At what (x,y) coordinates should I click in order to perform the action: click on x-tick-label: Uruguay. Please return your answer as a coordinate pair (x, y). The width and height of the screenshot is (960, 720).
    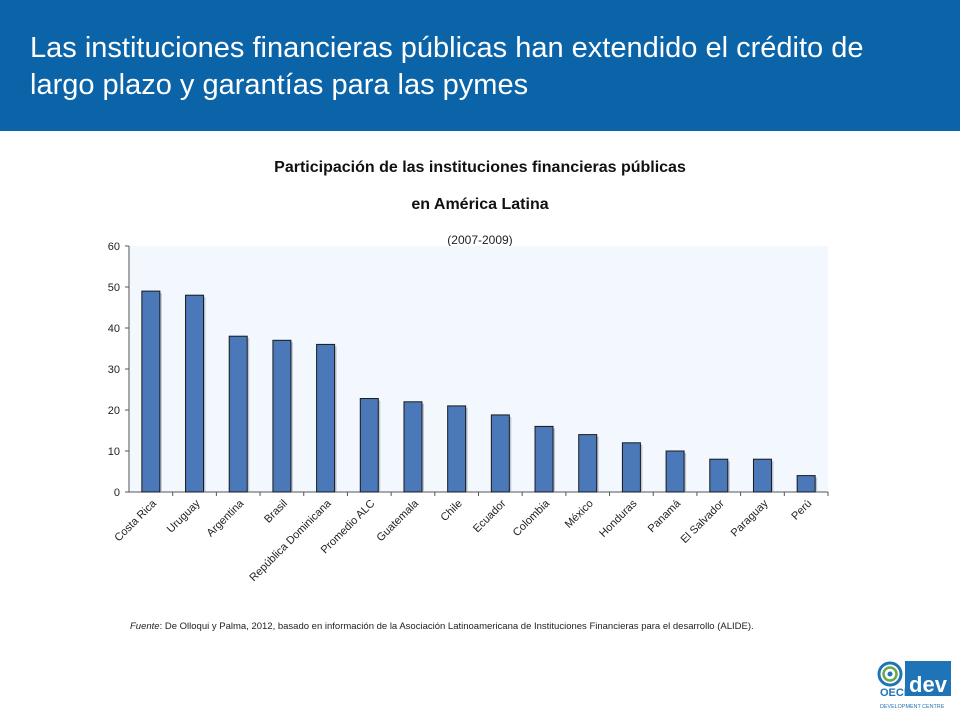
    Looking at the image, I should click on (184, 516).